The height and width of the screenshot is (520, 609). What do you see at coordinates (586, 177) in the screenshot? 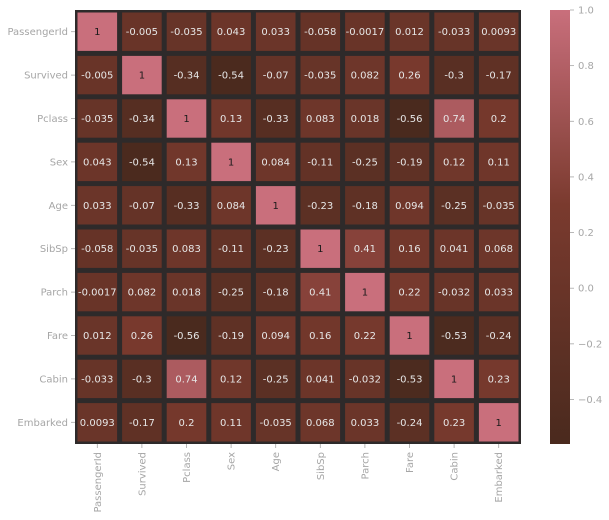
I see `colorbar-tick-label: 0.4` at bounding box center [586, 177].